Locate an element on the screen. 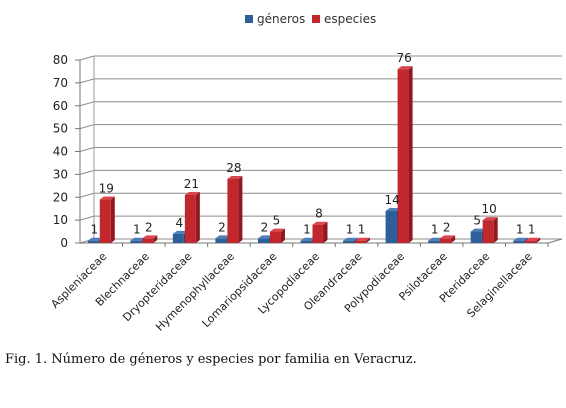  y-tick-label: 70 is located at coordinates (60, 83).